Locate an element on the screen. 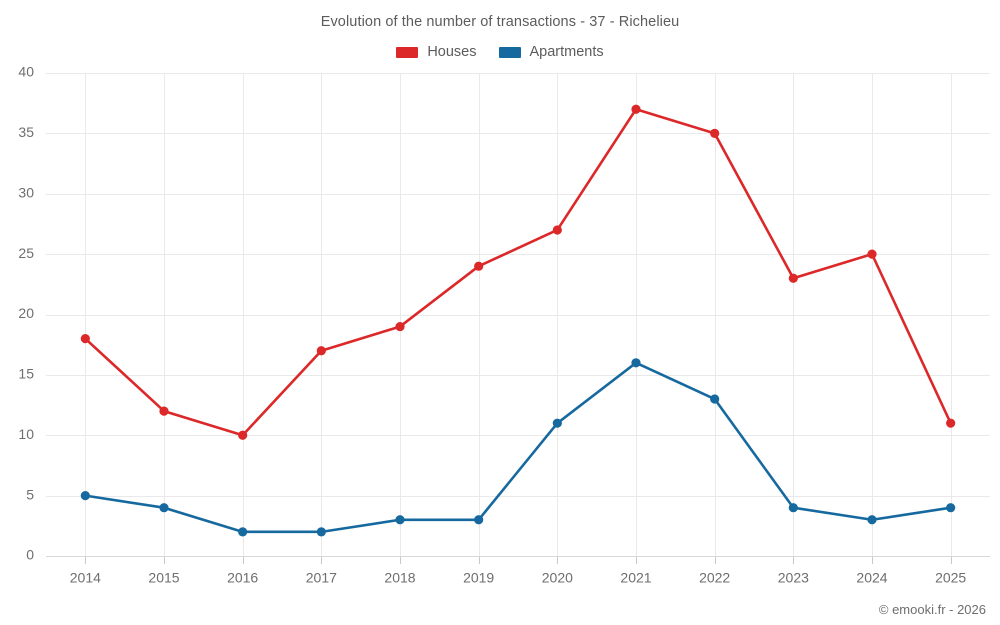 The width and height of the screenshot is (1000, 625). data-point-apartments-2025 is located at coordinates (951, 508).